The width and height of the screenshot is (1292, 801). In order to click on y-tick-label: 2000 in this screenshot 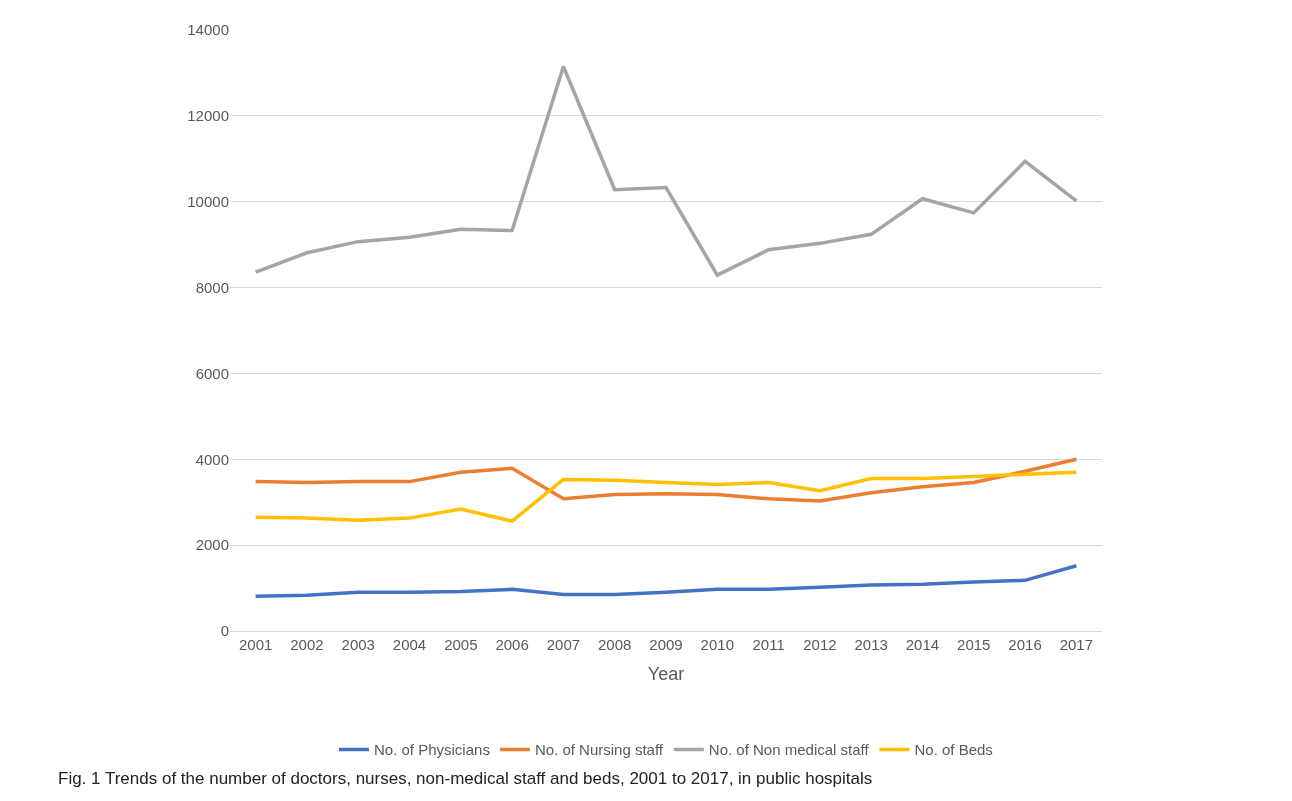, I will do `click(212, 545)`.